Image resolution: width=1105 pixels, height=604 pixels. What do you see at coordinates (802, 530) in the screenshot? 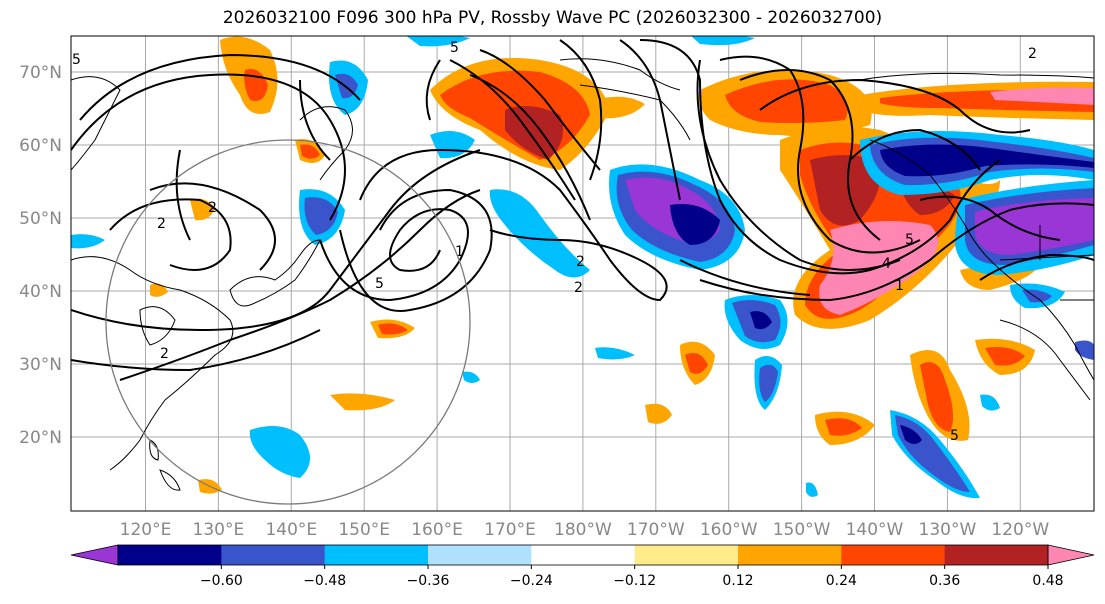
I see `lon-label: 150°W` at bounding box center [802, 530].